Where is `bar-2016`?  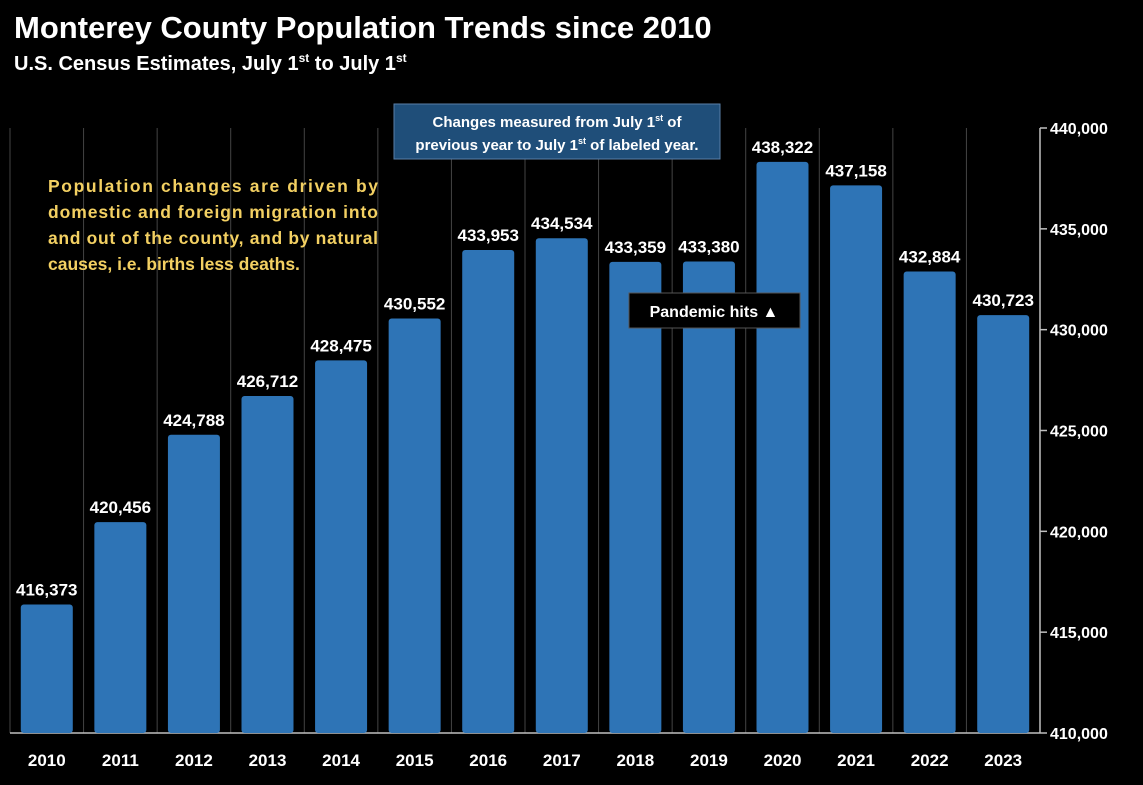
bar-2016 is located at coordinates (488, 491).